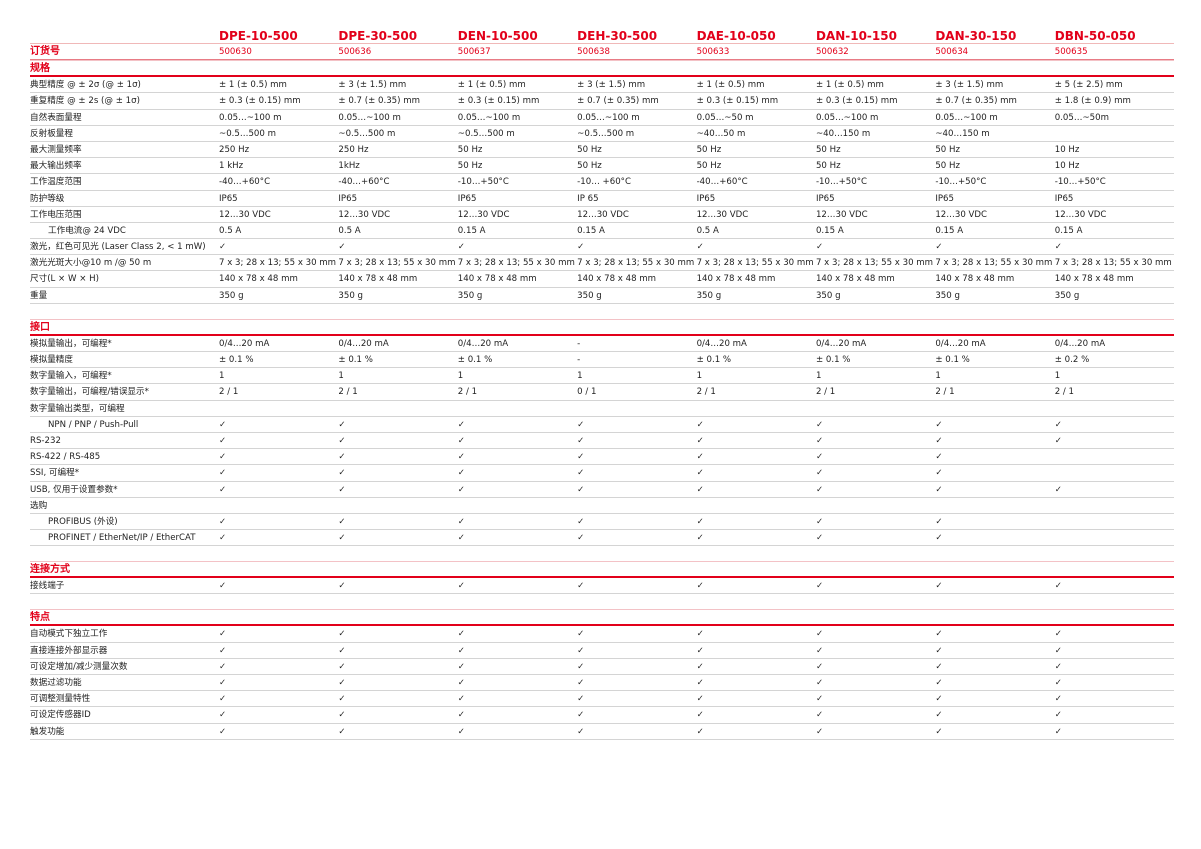  I want to click on row-label: NPN / PNP / Push-Pull, so click(93, 424).